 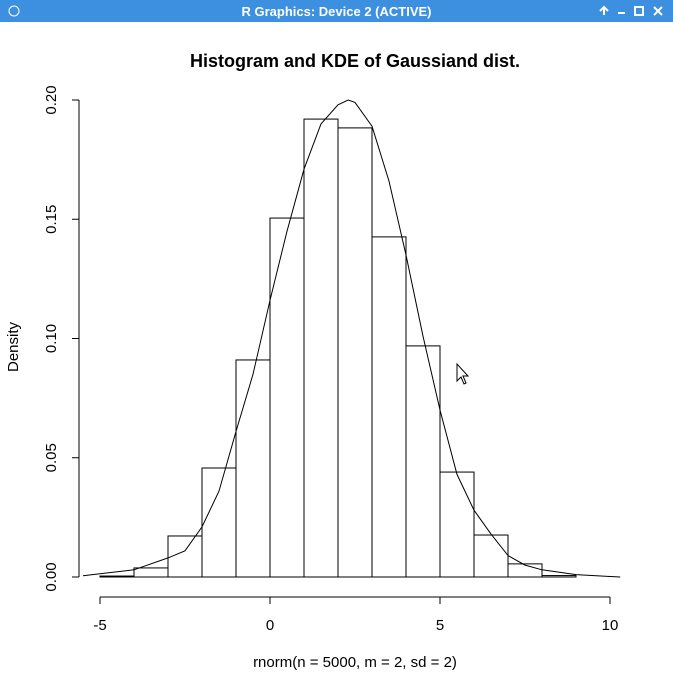 What do you see at coordinates (604, 10) in the screenshot?
I see `pin-button` at bounding box center [604, 10].